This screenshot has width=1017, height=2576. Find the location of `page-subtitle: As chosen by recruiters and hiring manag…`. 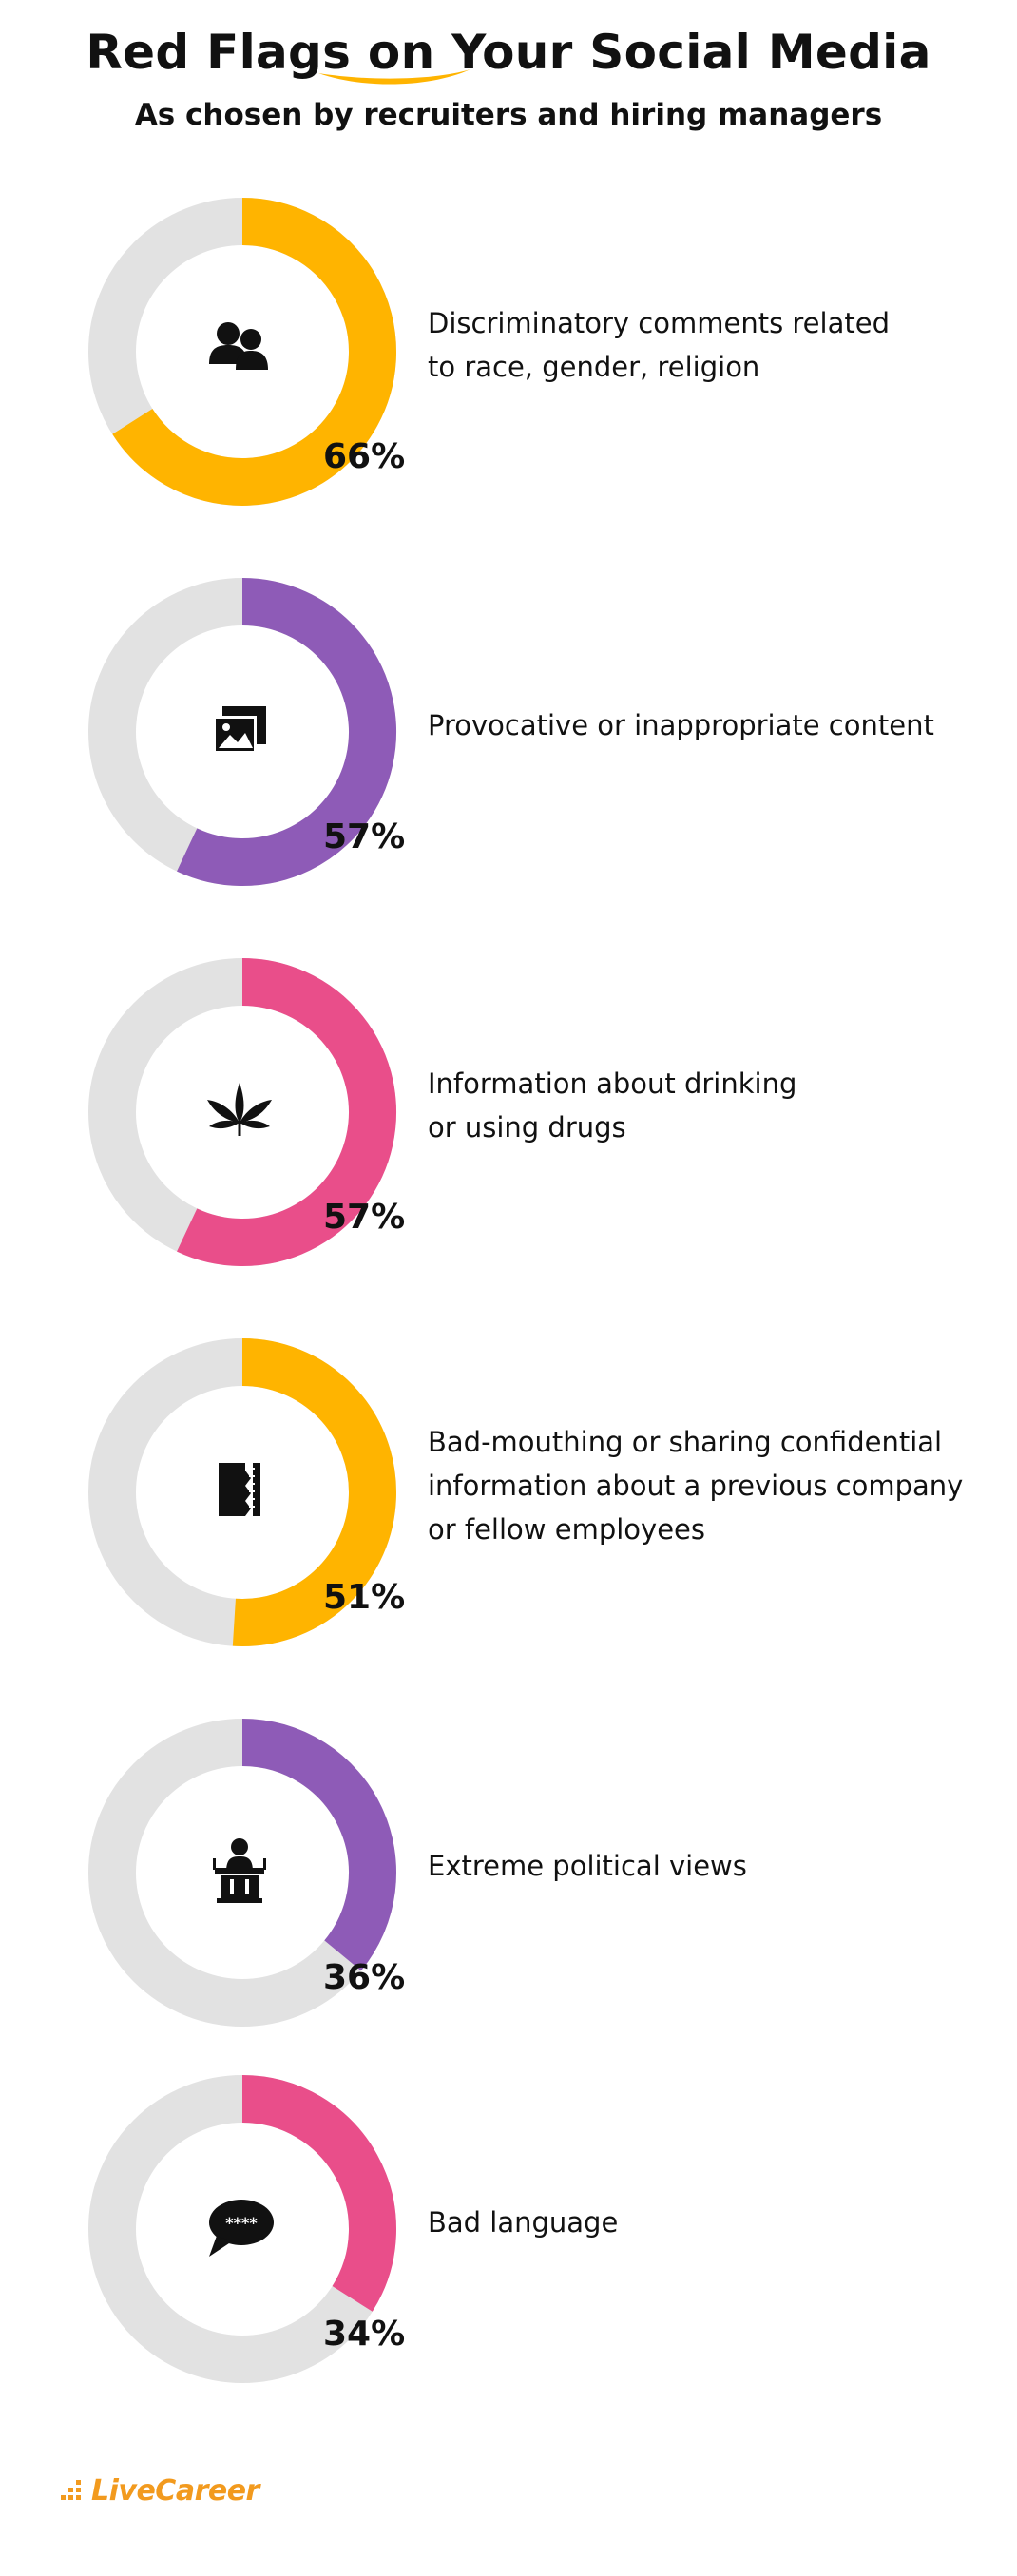

page-subtitle: As chosen by recruiters and hiring manag… is located at coordinates (508, 115).